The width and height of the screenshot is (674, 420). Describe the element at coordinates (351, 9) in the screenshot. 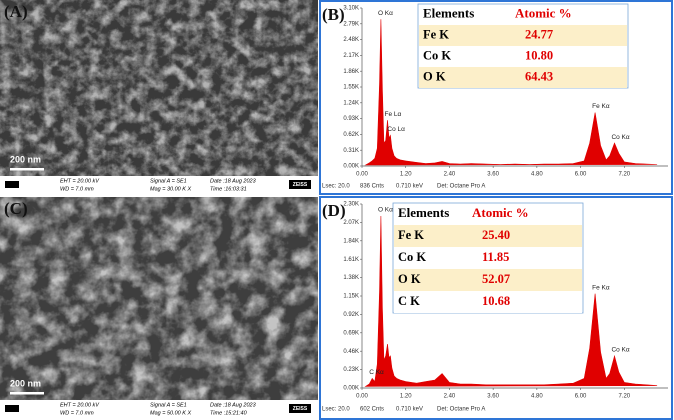

I see `y-tick-label: 3.10K` at that location.